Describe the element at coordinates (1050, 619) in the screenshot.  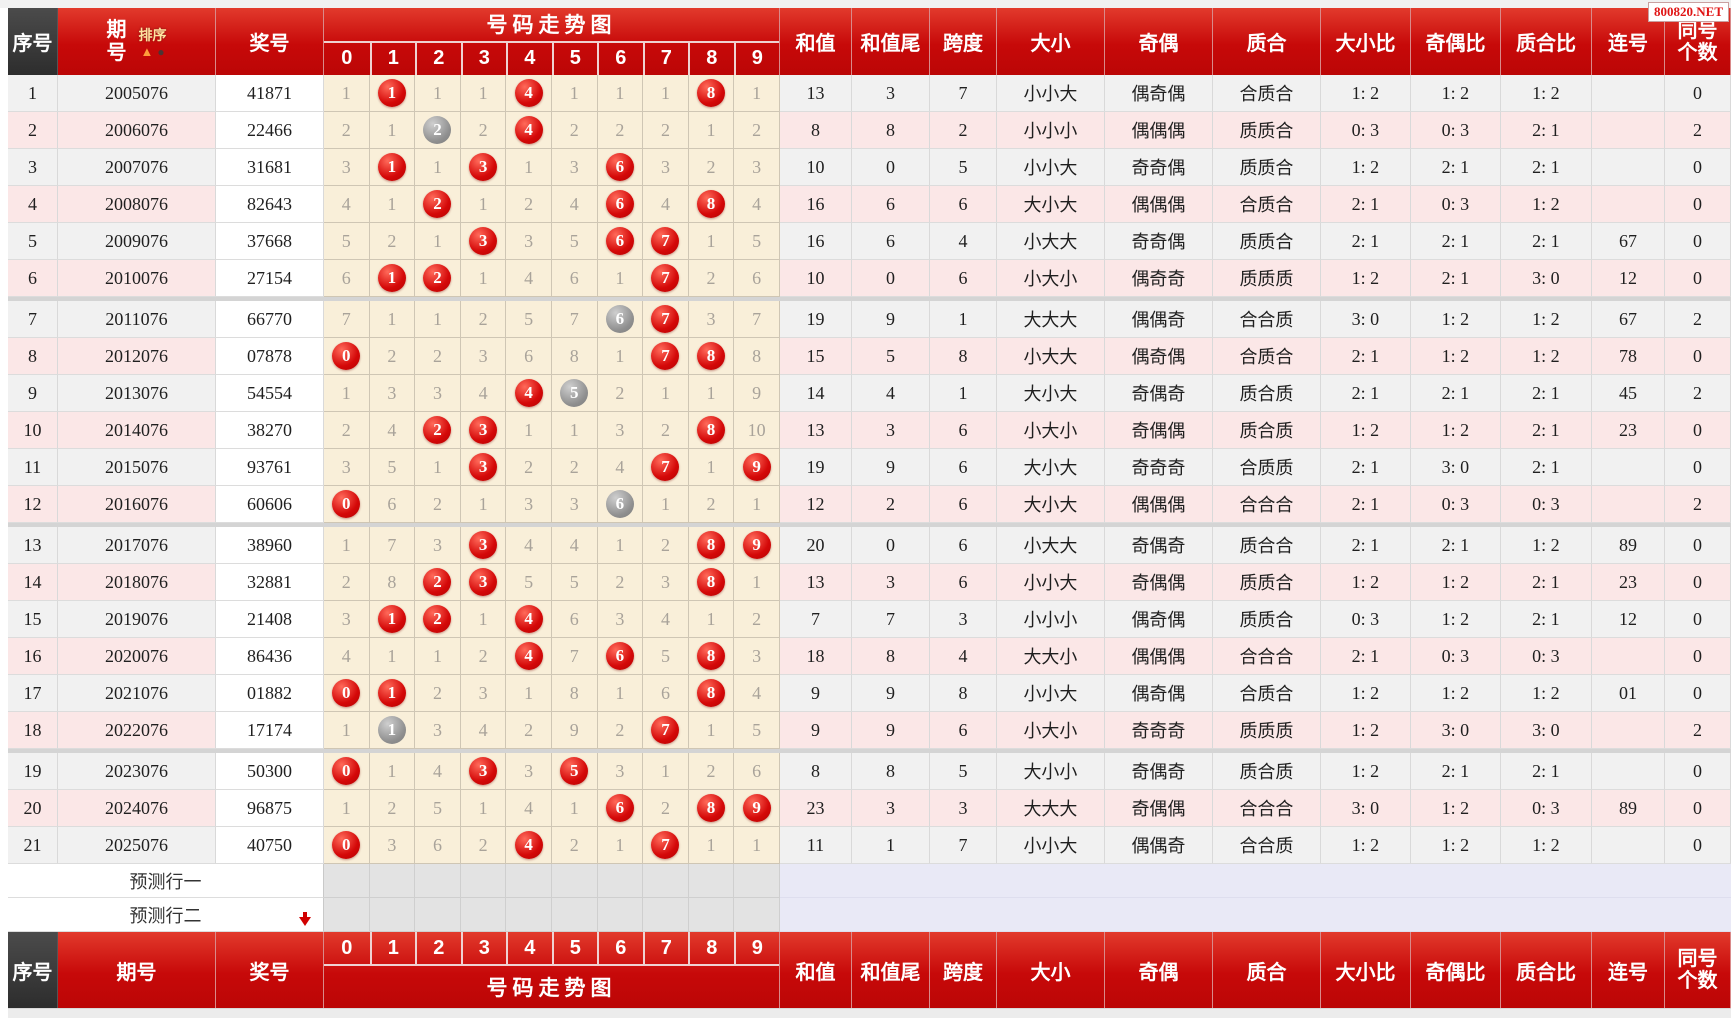
I see `cell-bs: 小小小` at that location.